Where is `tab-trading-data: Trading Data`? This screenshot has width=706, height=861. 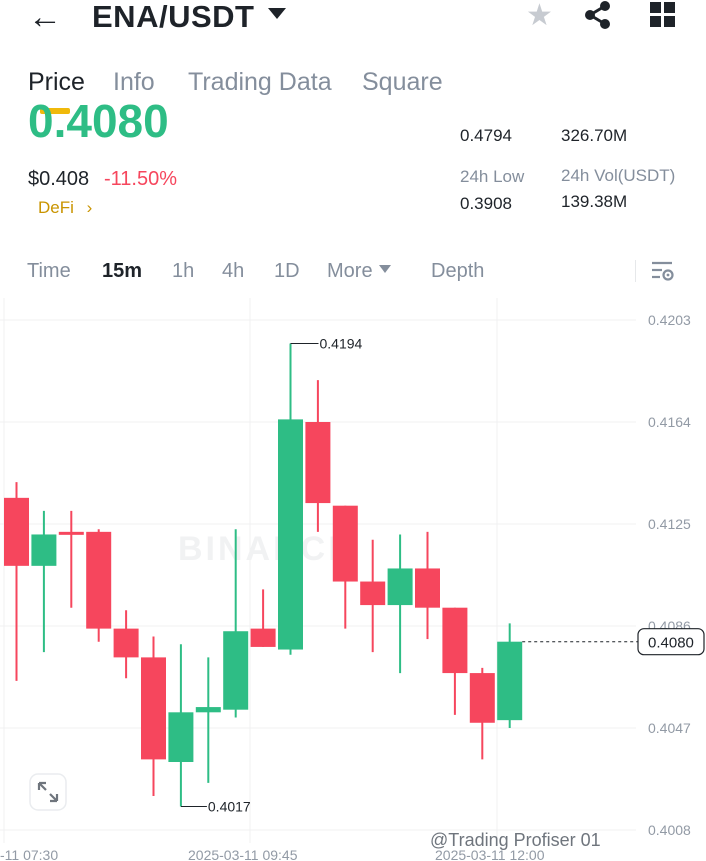 tab-trading-data: Trading Data is located at coordinates (260, 82).